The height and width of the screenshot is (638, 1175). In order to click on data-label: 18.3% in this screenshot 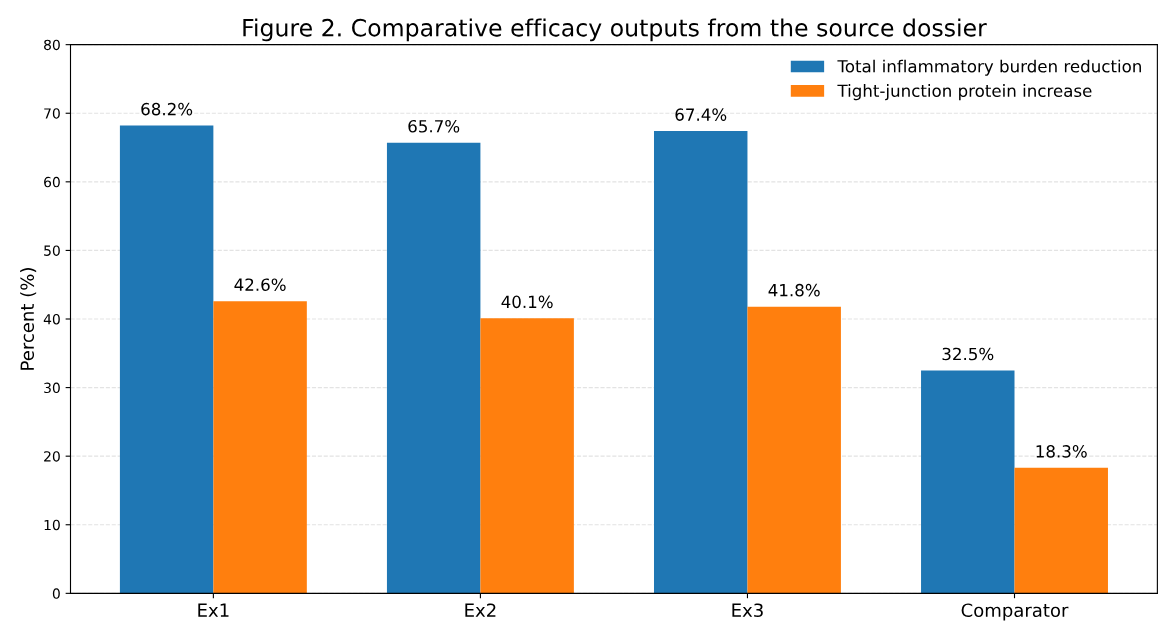, I will do `click(1061, 451)`.